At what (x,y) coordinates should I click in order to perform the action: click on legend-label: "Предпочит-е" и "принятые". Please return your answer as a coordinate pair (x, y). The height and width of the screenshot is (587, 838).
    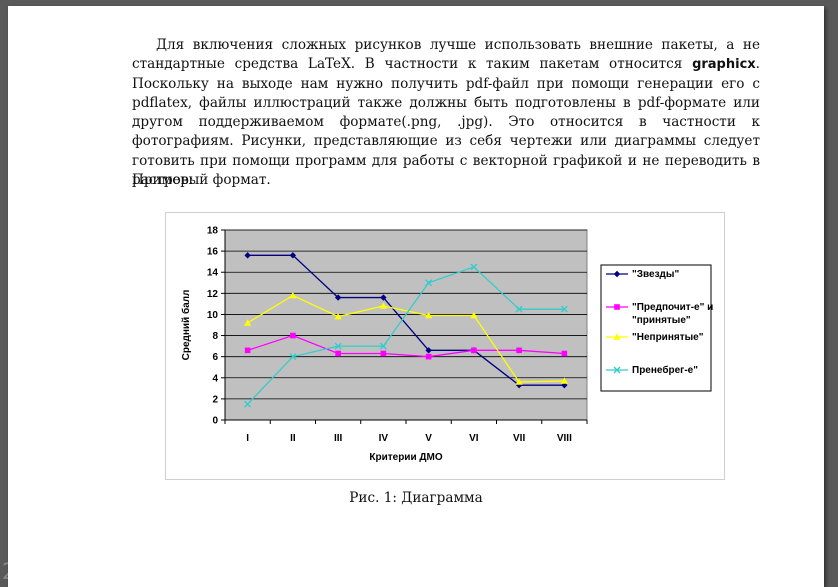
    Looking at the image, I should click on (672, 314).